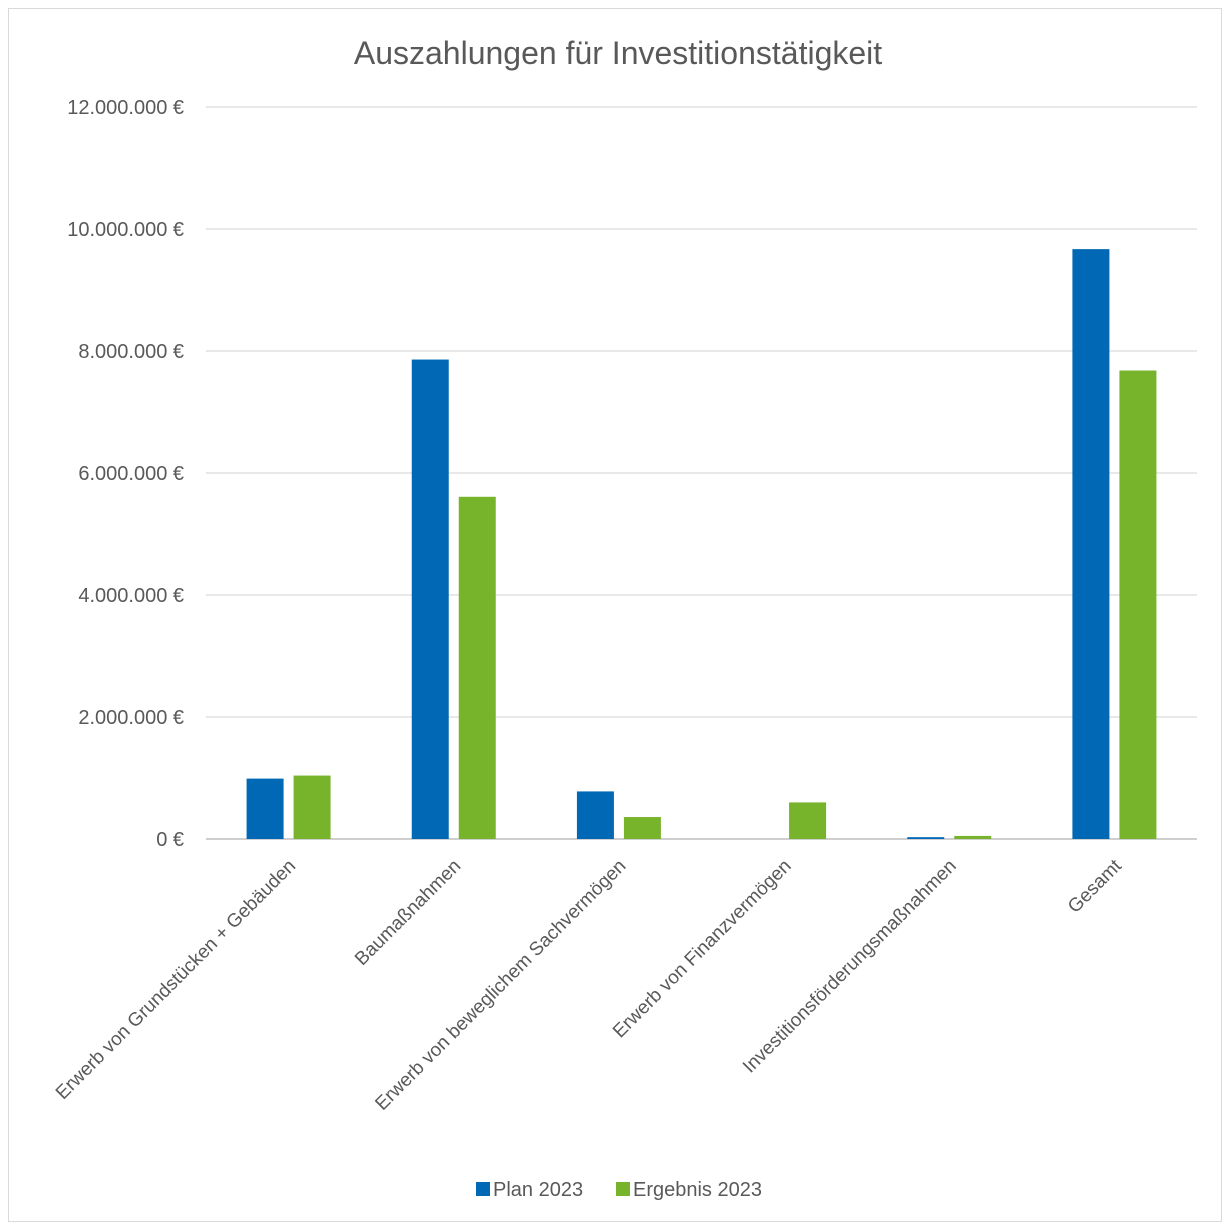  What do you see at coordinates (131, 718) in the screenshot?
I see `y-tick-label: 2.000.000 €` at bounding box center [131, 718].